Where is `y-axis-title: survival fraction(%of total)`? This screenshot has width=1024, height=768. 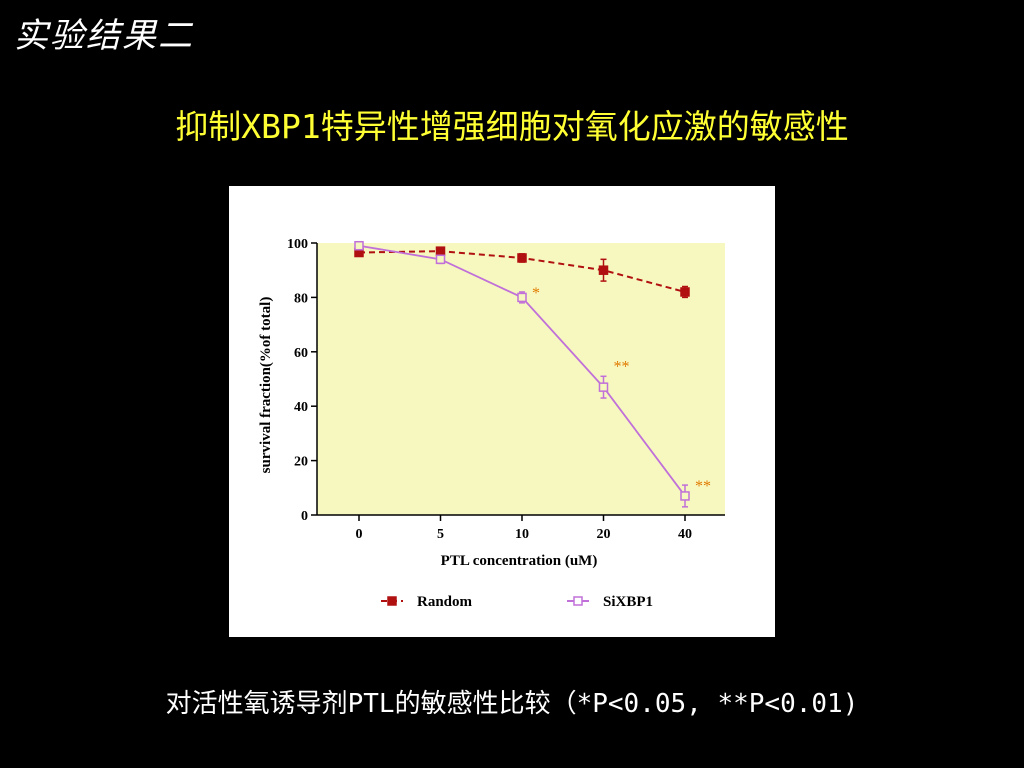
y-axis-title: survival fraction(%of total) is located at coordinates (266, 385).